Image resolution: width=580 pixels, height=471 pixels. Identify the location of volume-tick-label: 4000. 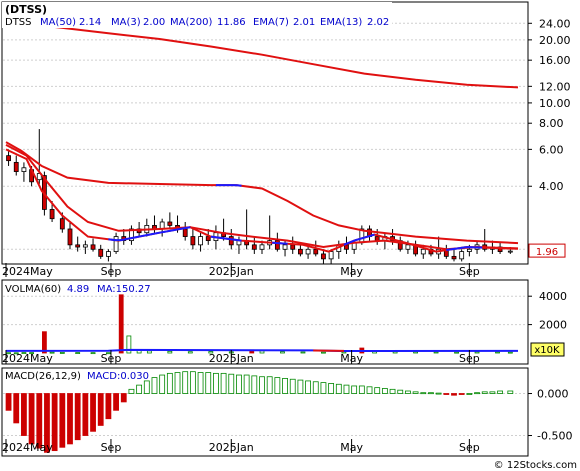
(553, 296).